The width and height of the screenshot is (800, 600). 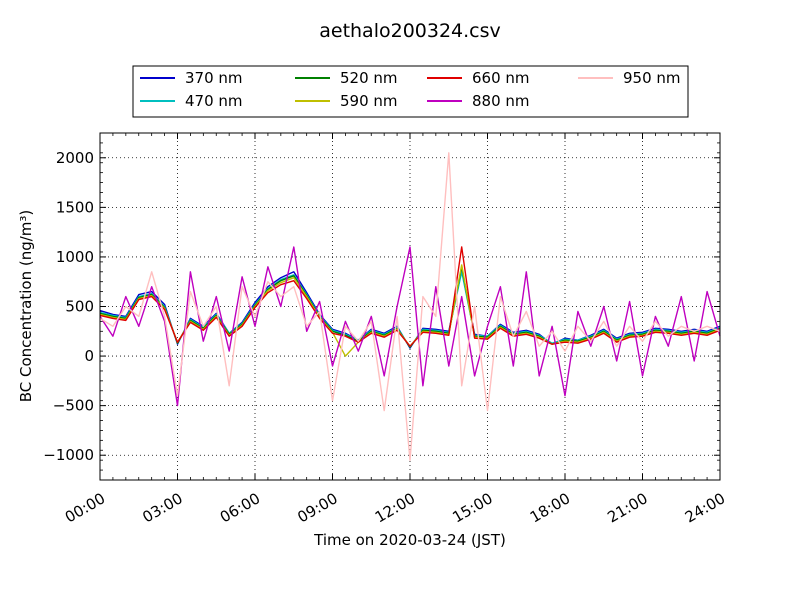 I want to click on legend-label: 370 nm, so click(x=214, y=78).